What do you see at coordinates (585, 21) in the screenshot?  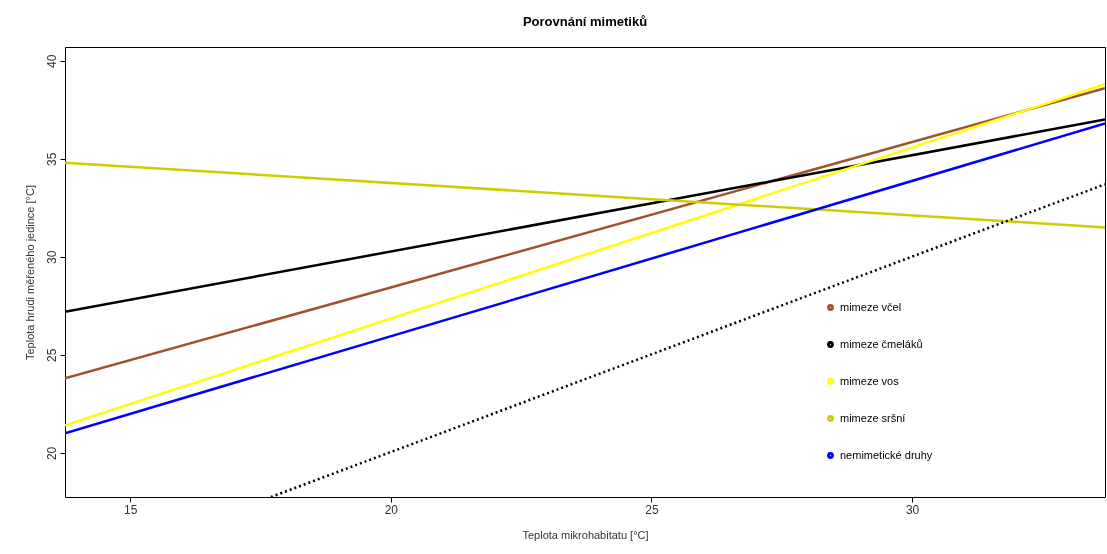 I see `chart-title: Porovnání mimetiků` at bounding box center [585, 21].